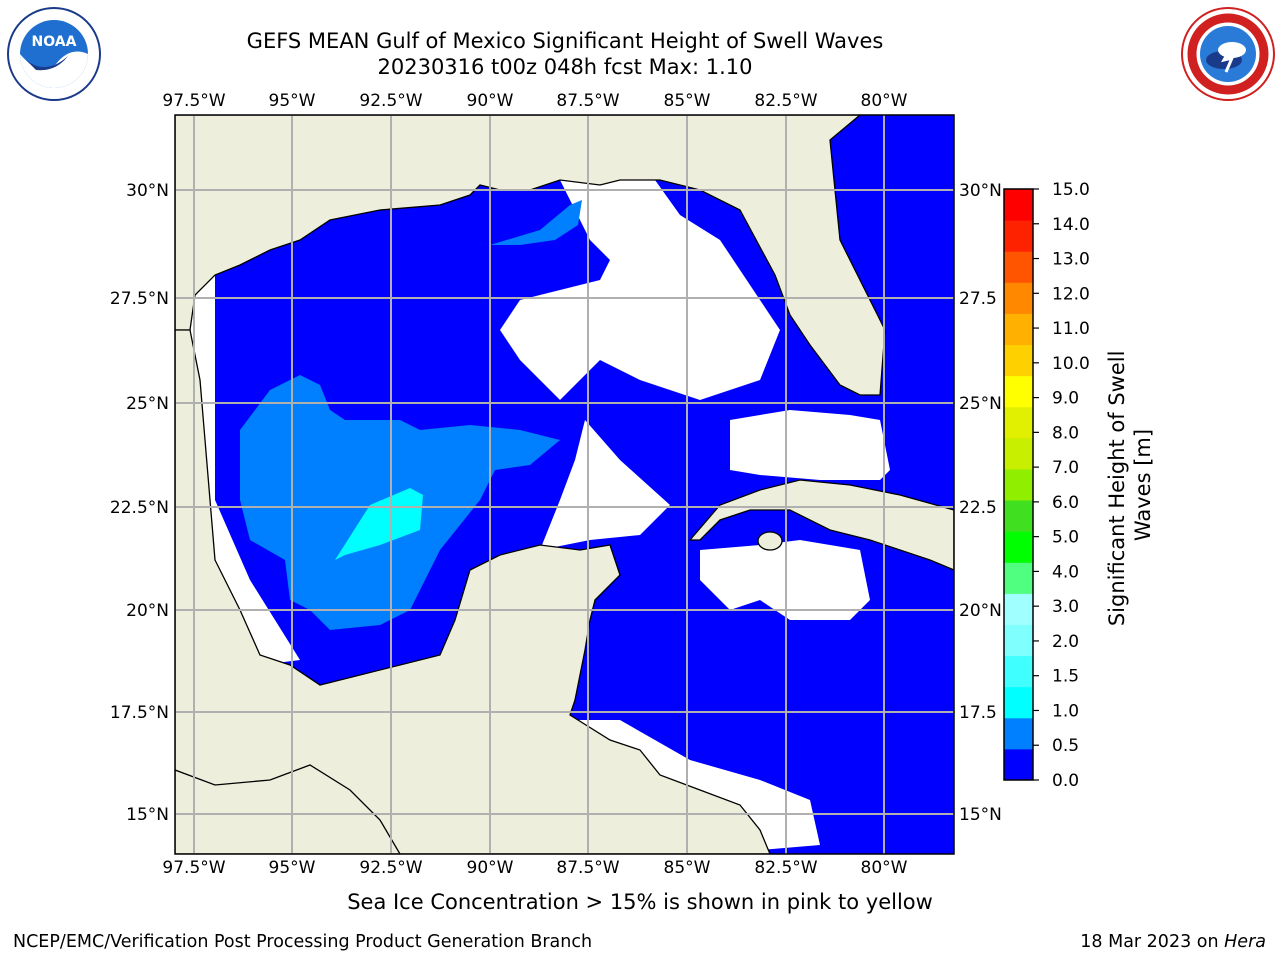  Describe the element at coordinates (640, 290) in the screenshot. I see `no-data-eastern-gulf` at that location.